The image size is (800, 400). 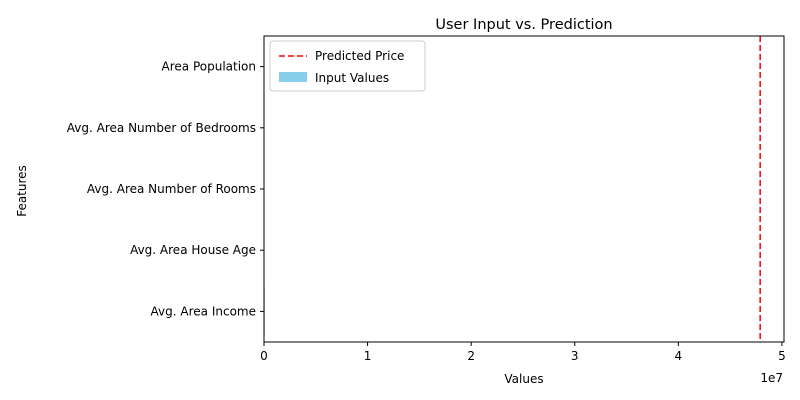 What do you see at coordinates (471, 356) in the screenshot?
I see `x-tick-label: 2` at bounding box center [471, 356].